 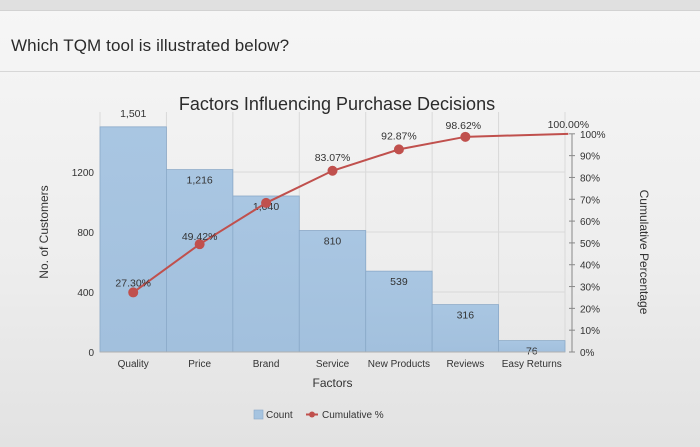 I want to click on x-tick-label: Easy Returns, so click(x=532, y=364).